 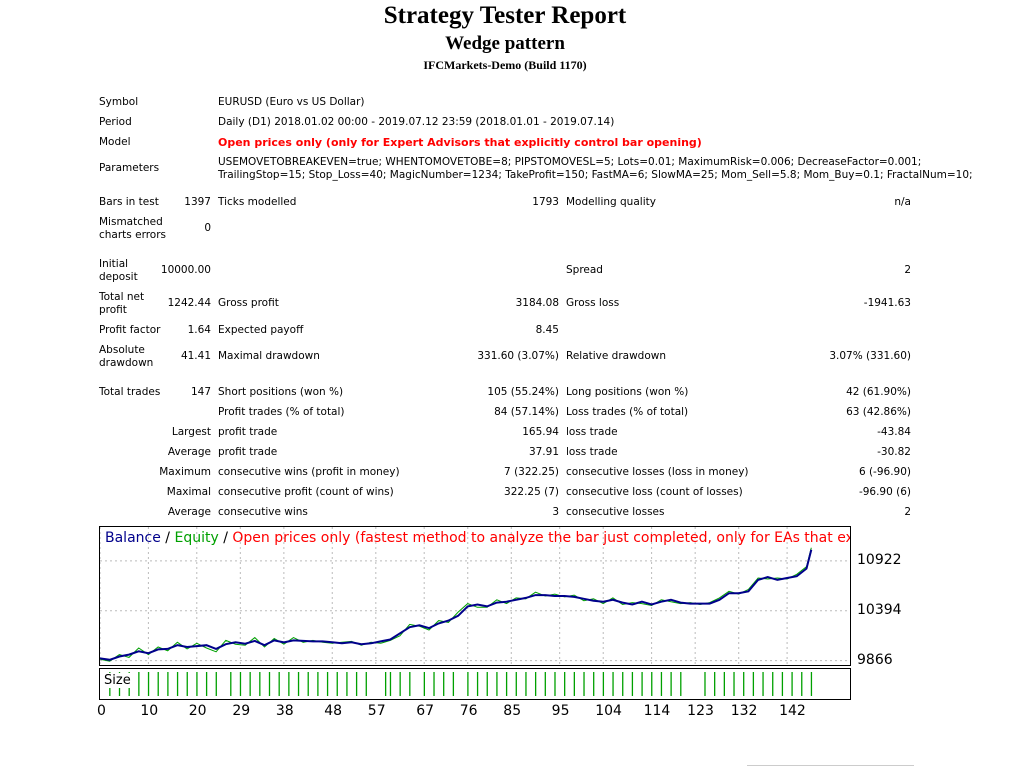 I want to click on trades-label: Total trades, so click(x=130, y=392).